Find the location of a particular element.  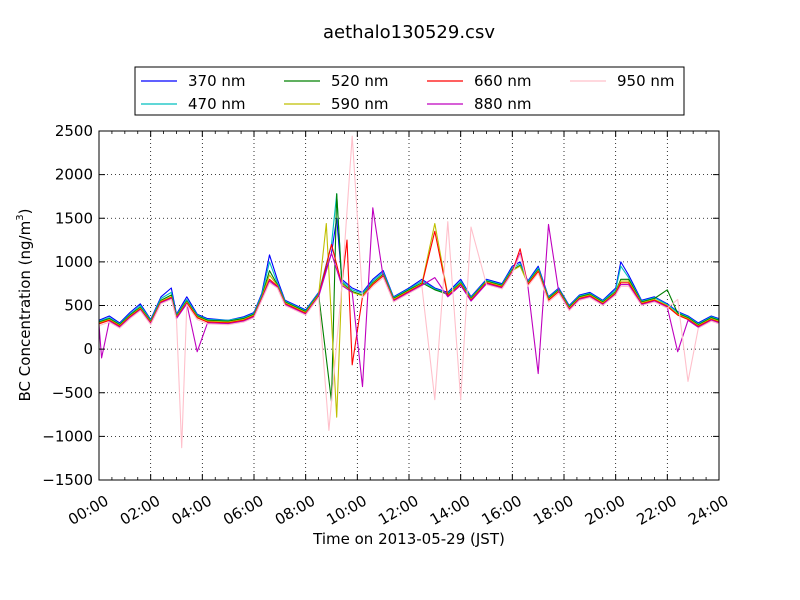

y-tick-label: −500 is located at coordinates (72, 393).